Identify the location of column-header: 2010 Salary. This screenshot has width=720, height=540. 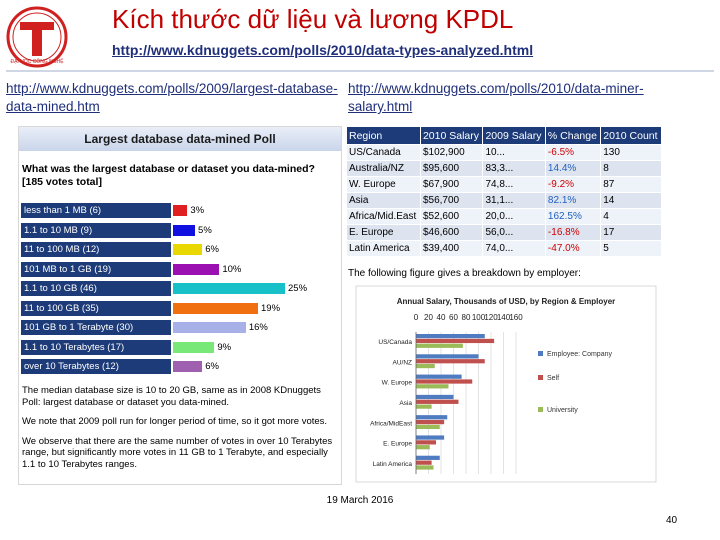
(451, 135).